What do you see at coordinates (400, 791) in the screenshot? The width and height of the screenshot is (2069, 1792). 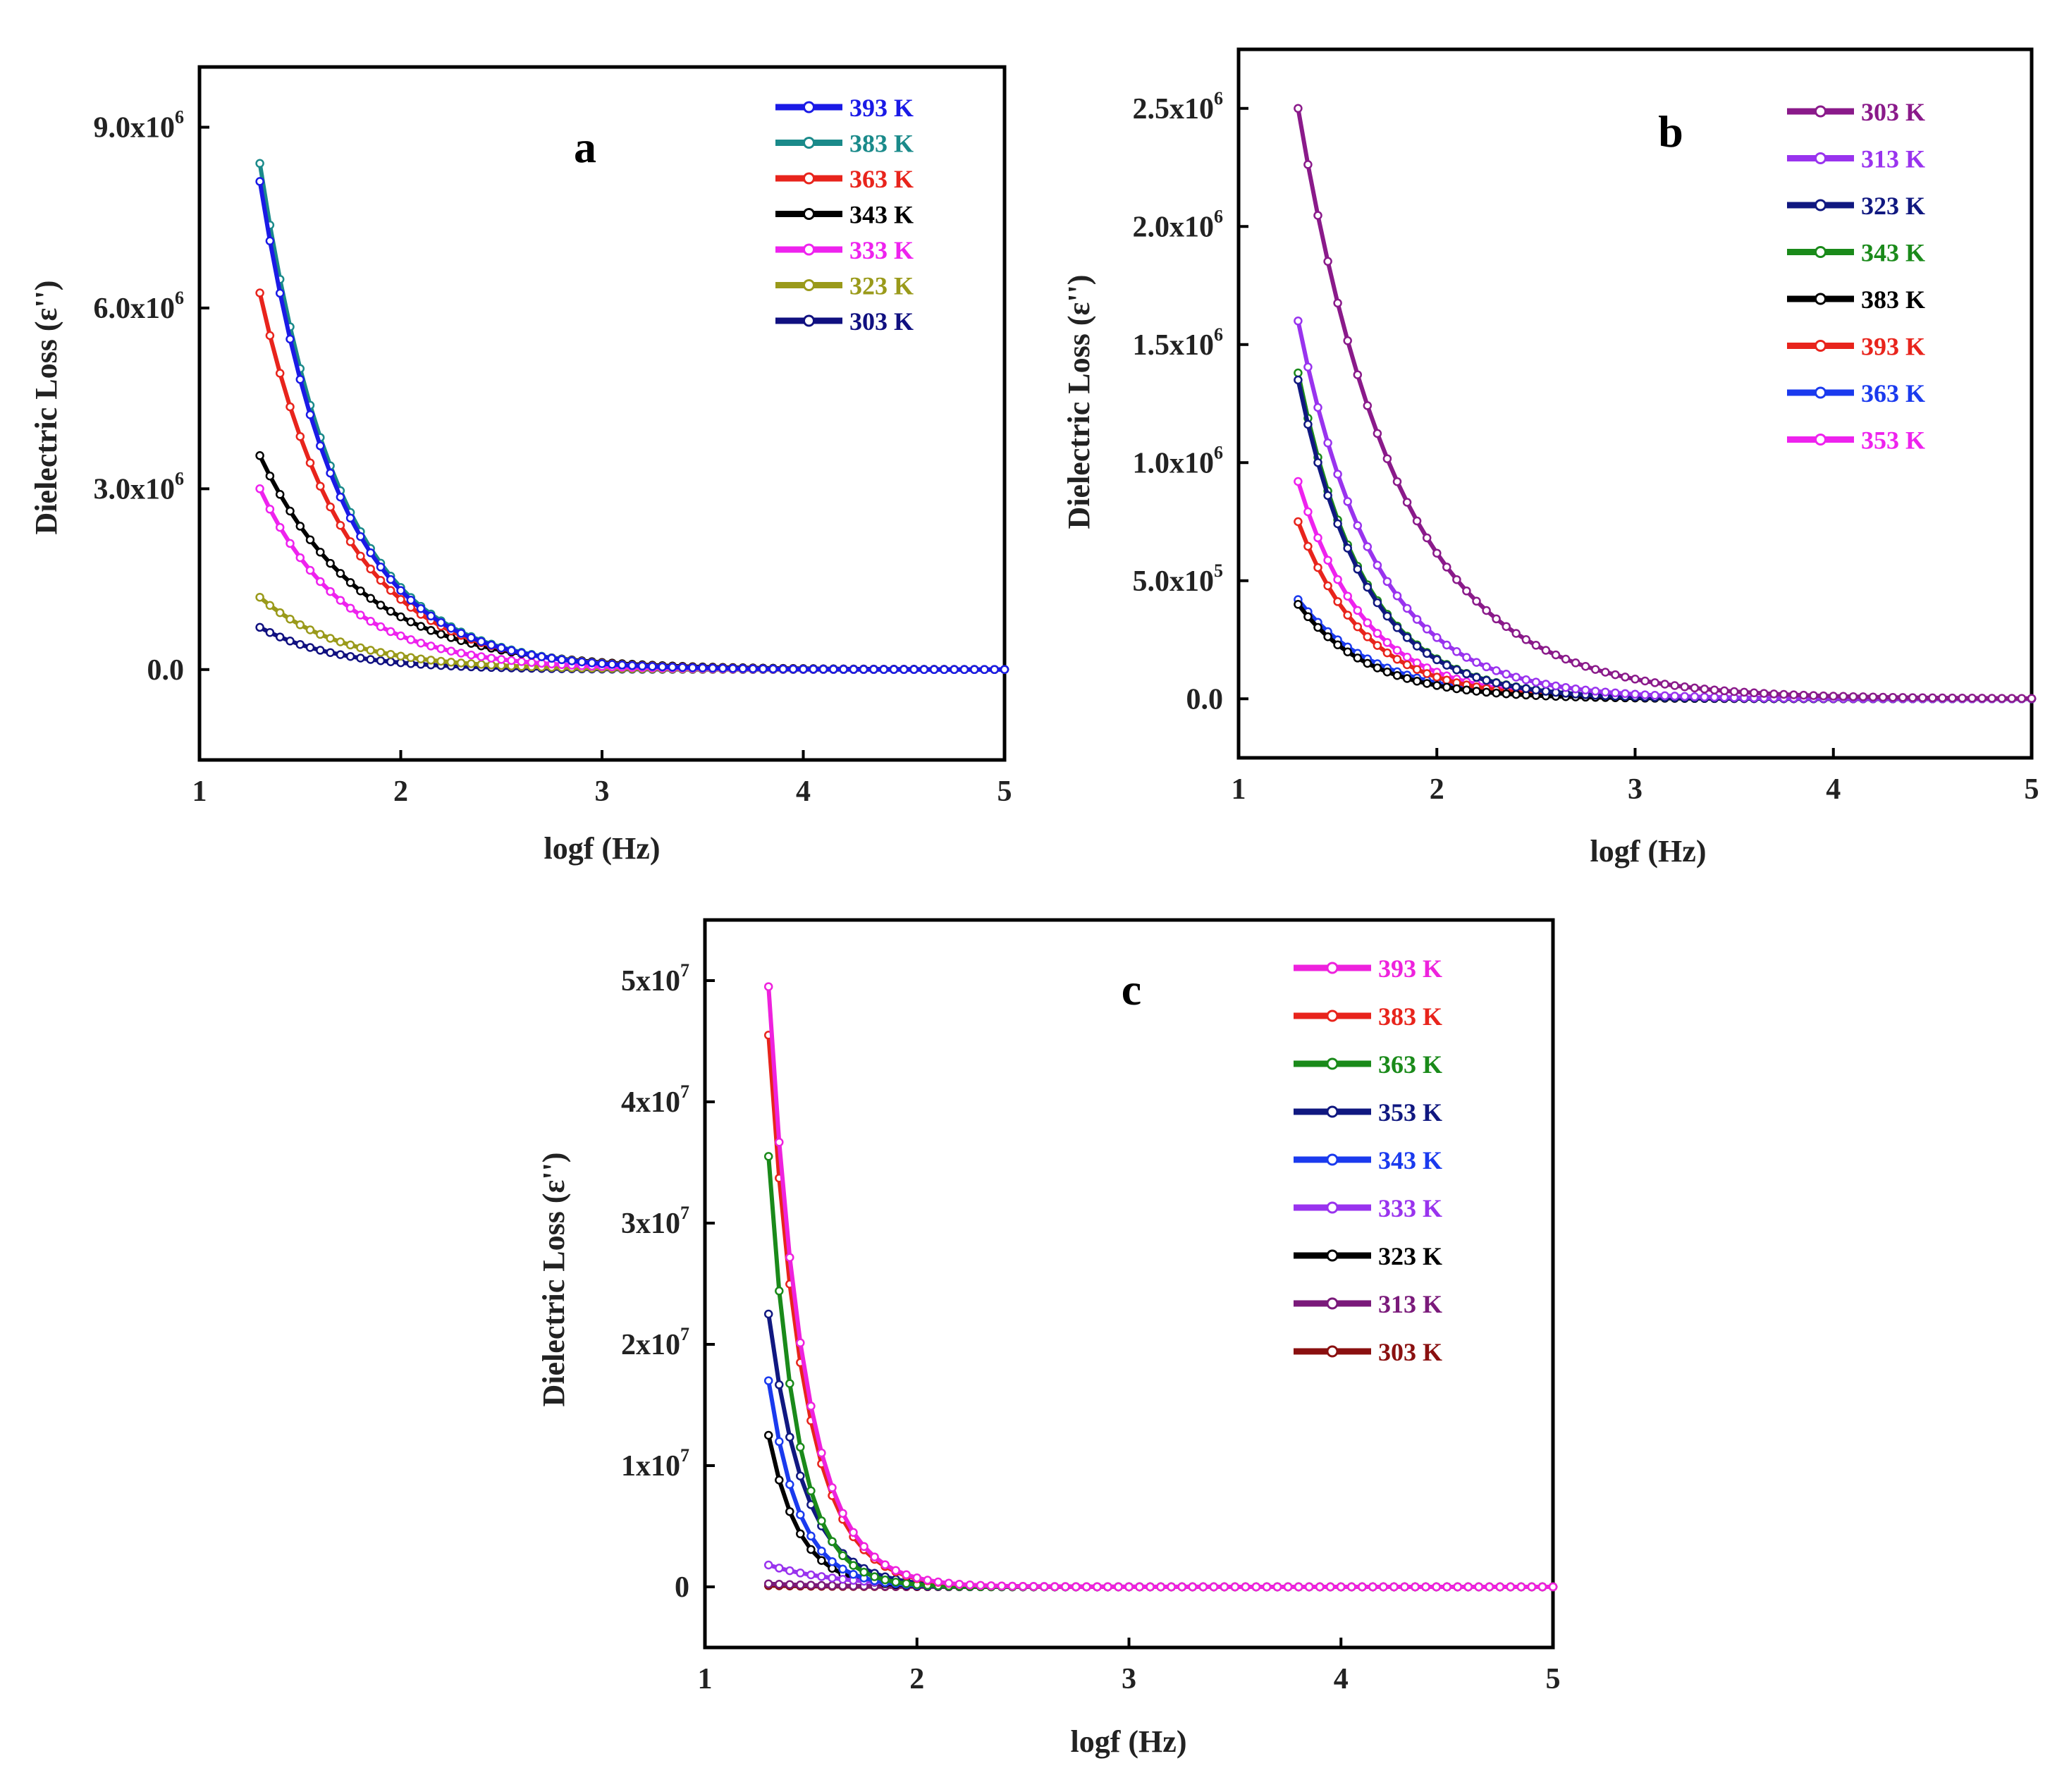 I see `x-tick-label: 2` at bounding box center [400, 791].